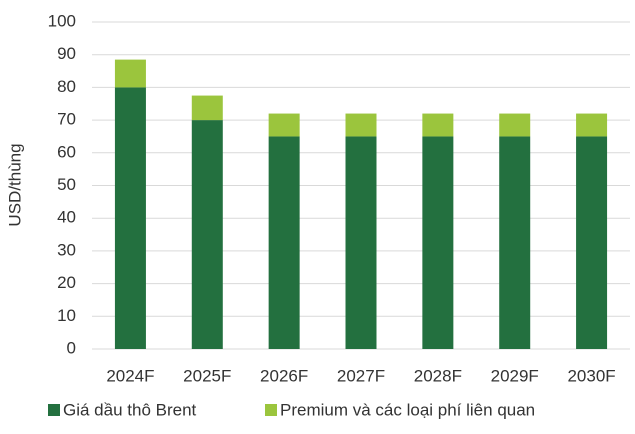 This screenshot has height=434, width=635. Describe the element at coordinates (515, 375) in the screenshot. I see `x-tick-label: 2029F` at that location.